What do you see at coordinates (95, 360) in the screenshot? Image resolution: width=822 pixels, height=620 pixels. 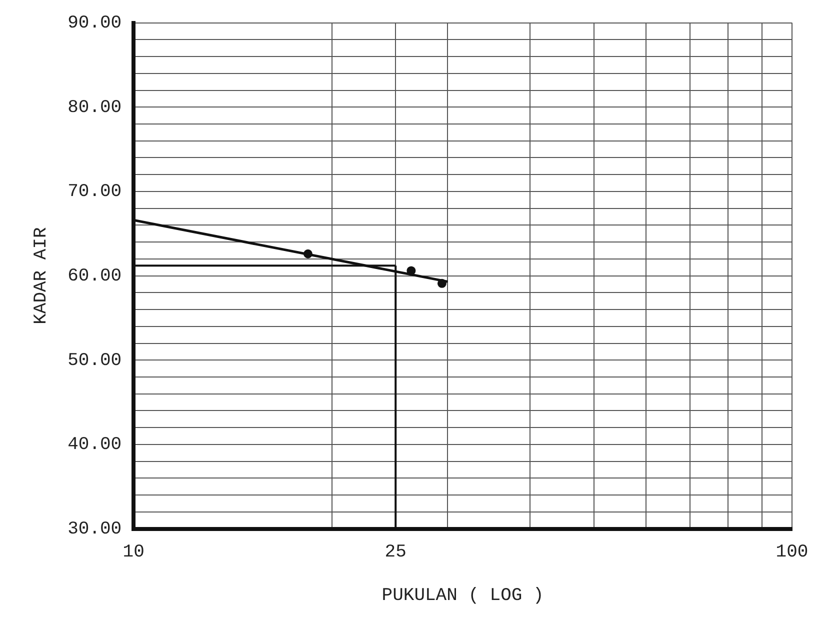 I see `y-tick-label: 50.00` at bounding box center [95, 360].